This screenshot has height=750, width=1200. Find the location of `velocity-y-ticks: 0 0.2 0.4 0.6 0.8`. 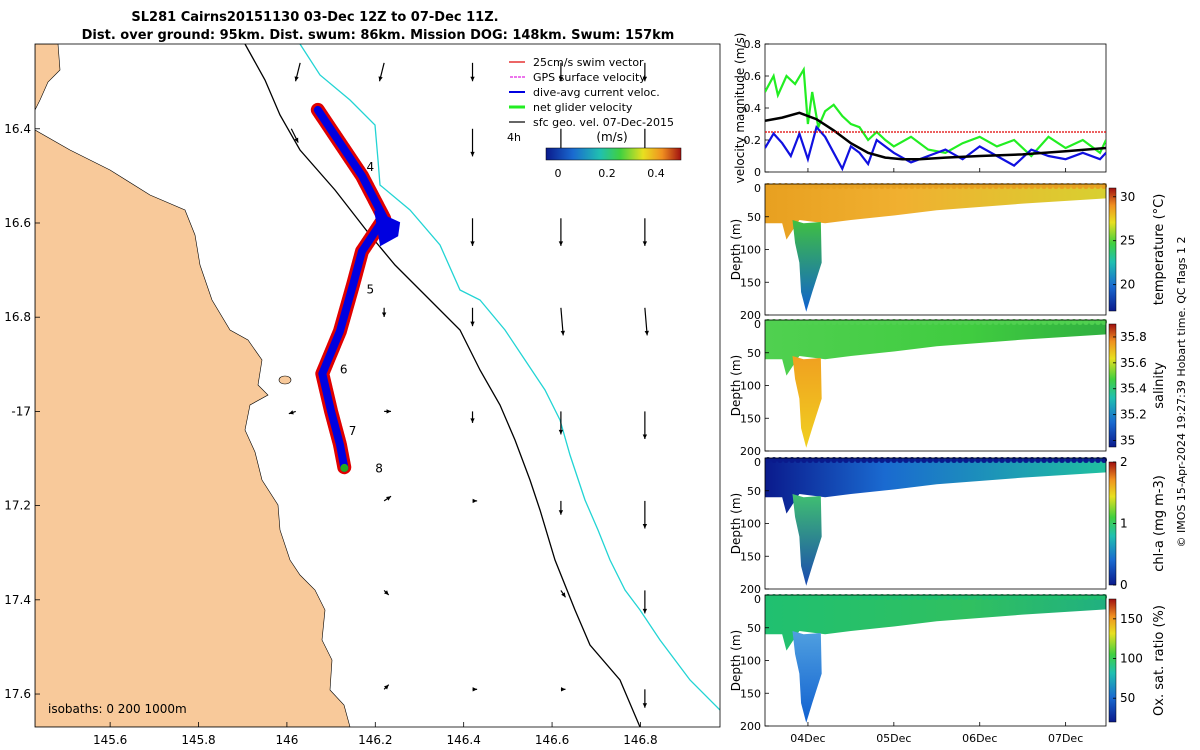

velocity-y-ticks: 0 0.2 0.4 0.6 0.8 is located at coordinates (905, 108).